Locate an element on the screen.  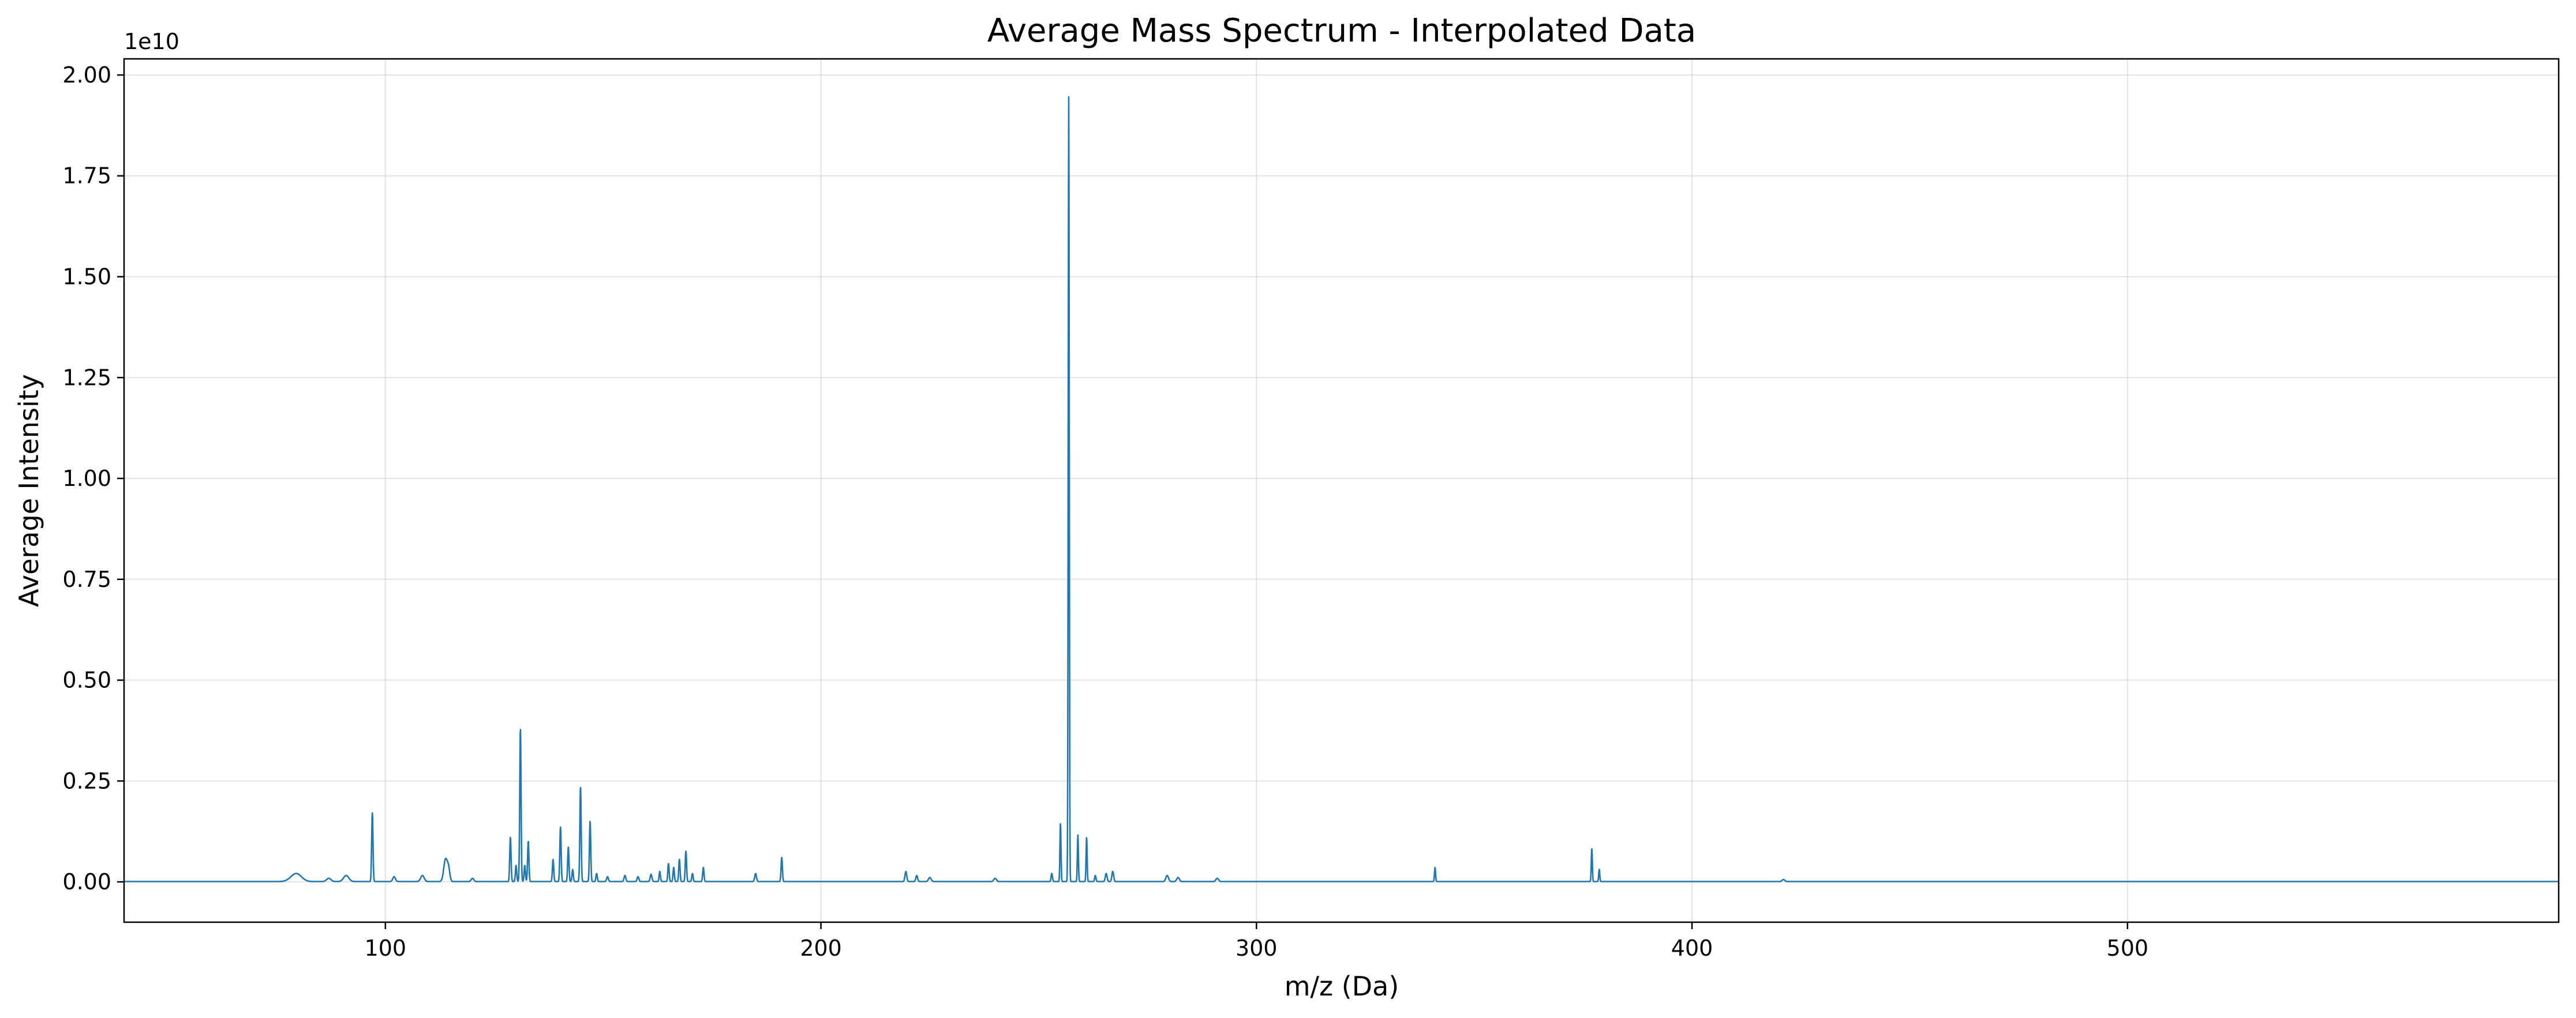
y-tick-label: 2.00 is located at coordinates (86, 75).